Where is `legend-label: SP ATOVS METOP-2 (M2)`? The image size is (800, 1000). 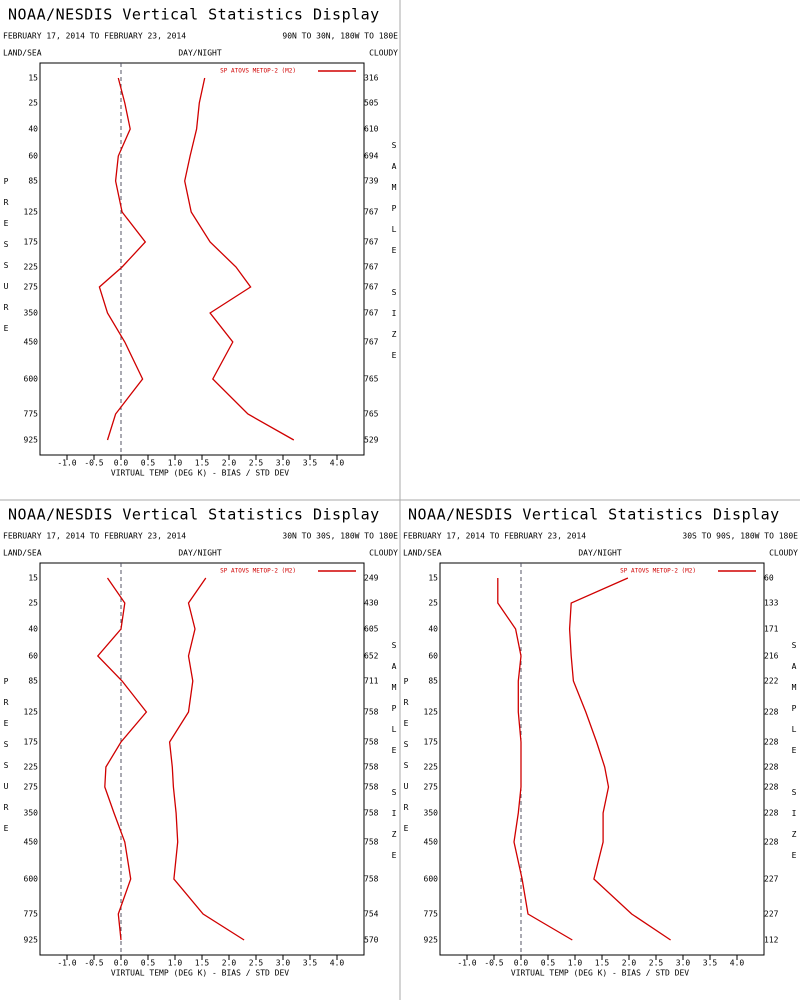
legend-label: SP ATOVS METOP-2 (M2) is located at coordinates (658, 571).